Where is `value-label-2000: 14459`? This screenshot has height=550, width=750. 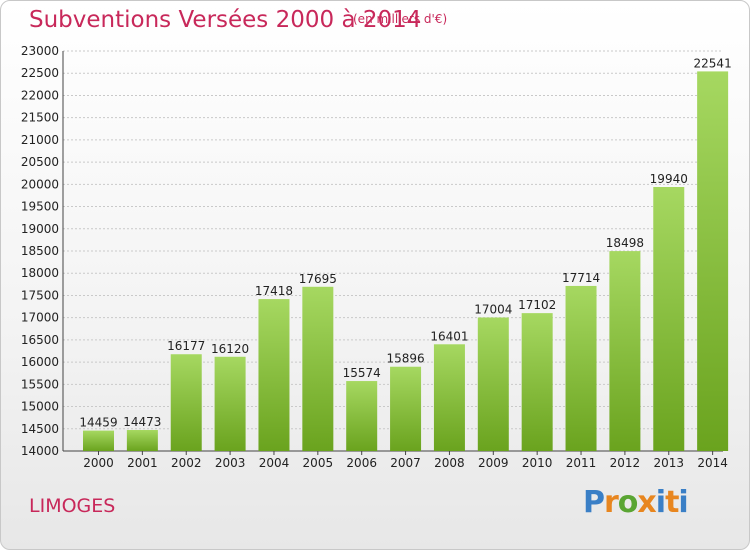 value-label-2000: 14459 is located at coordinates (98, 423).